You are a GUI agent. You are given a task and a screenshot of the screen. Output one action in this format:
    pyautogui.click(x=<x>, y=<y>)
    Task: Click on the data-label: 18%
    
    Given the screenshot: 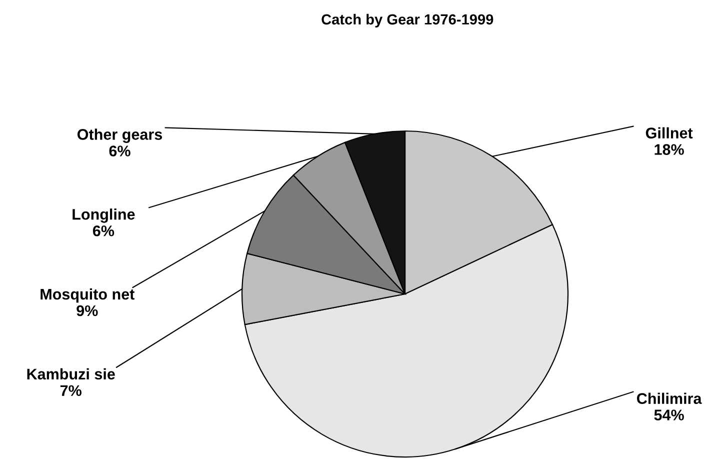 What is the action you would take?
    pyautogui.click(x=669, y=149)
    